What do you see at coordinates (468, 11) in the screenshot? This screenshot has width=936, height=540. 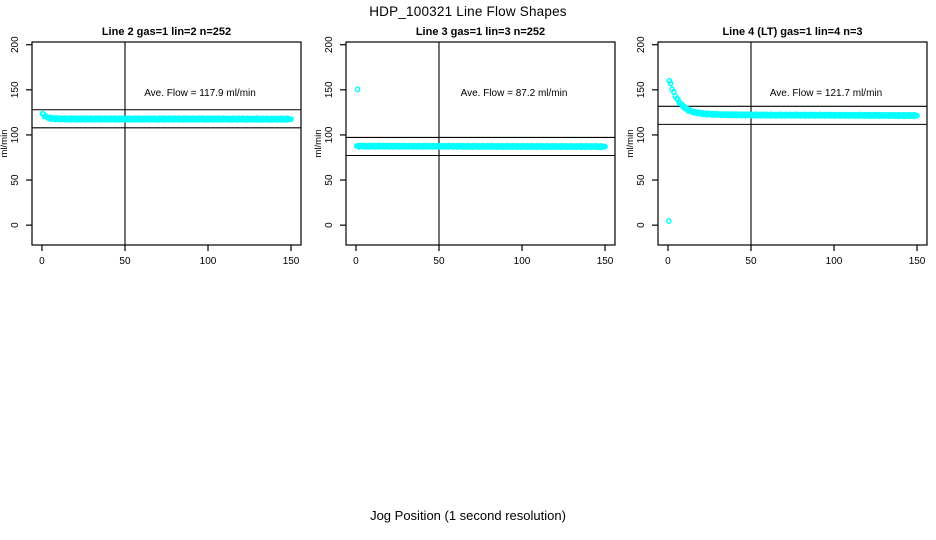 I see `figure-title: HDP_100321 Line Flow Shapes` at bounding box center [468, 11].